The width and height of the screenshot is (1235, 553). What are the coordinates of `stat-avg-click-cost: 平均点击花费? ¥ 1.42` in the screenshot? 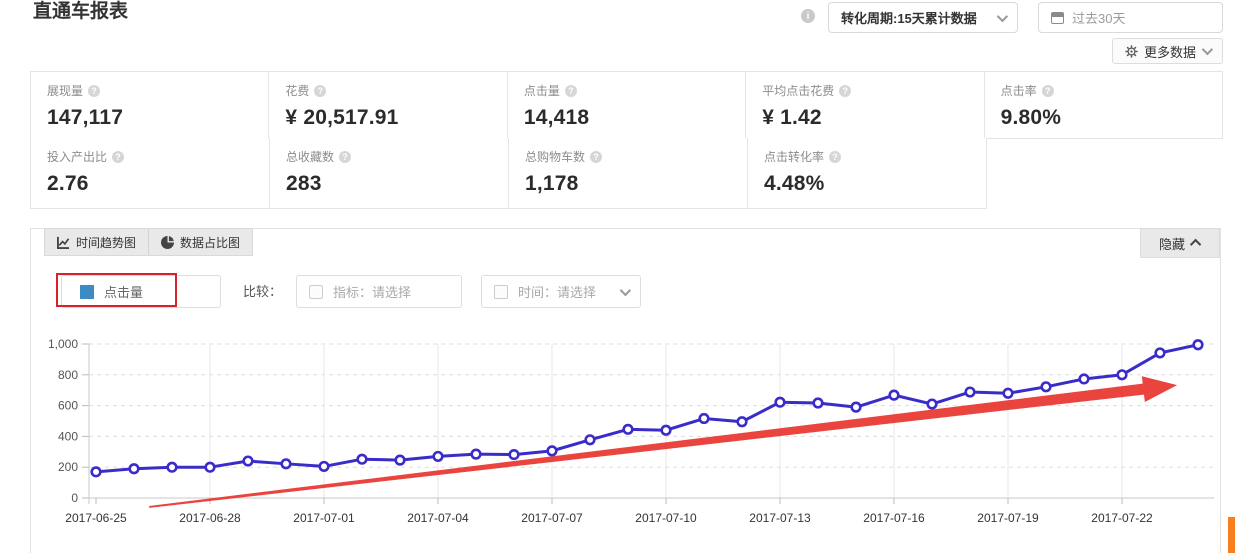 It's located at (865, 105).